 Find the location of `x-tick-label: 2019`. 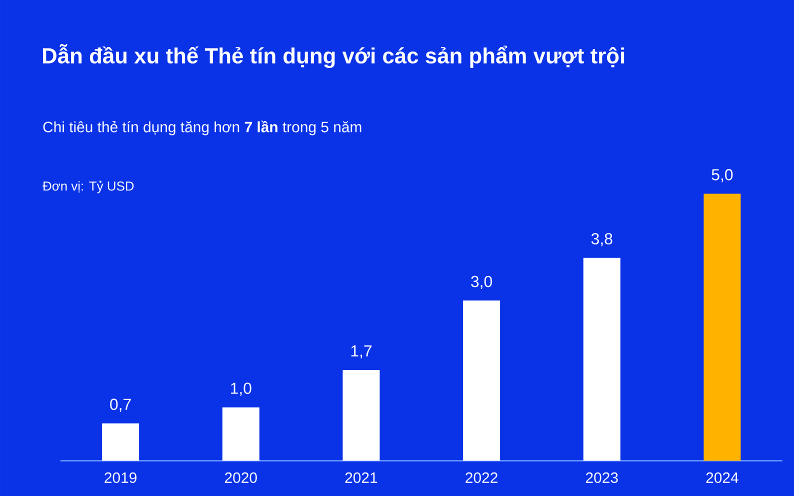

x-tick-label: 2019 is located at coordinates (120, 477).